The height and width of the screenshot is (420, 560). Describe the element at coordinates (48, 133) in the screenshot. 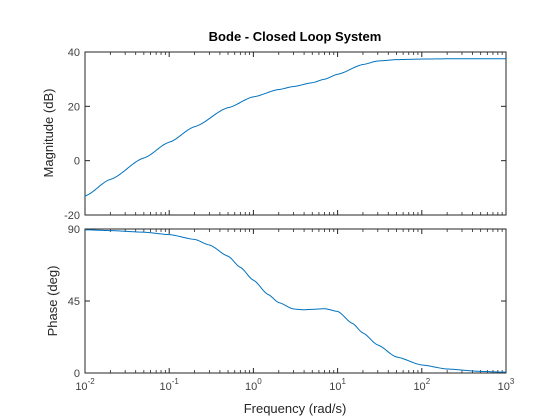

I see `magnitude-ylabel: Magnitude (dB)` at that location.